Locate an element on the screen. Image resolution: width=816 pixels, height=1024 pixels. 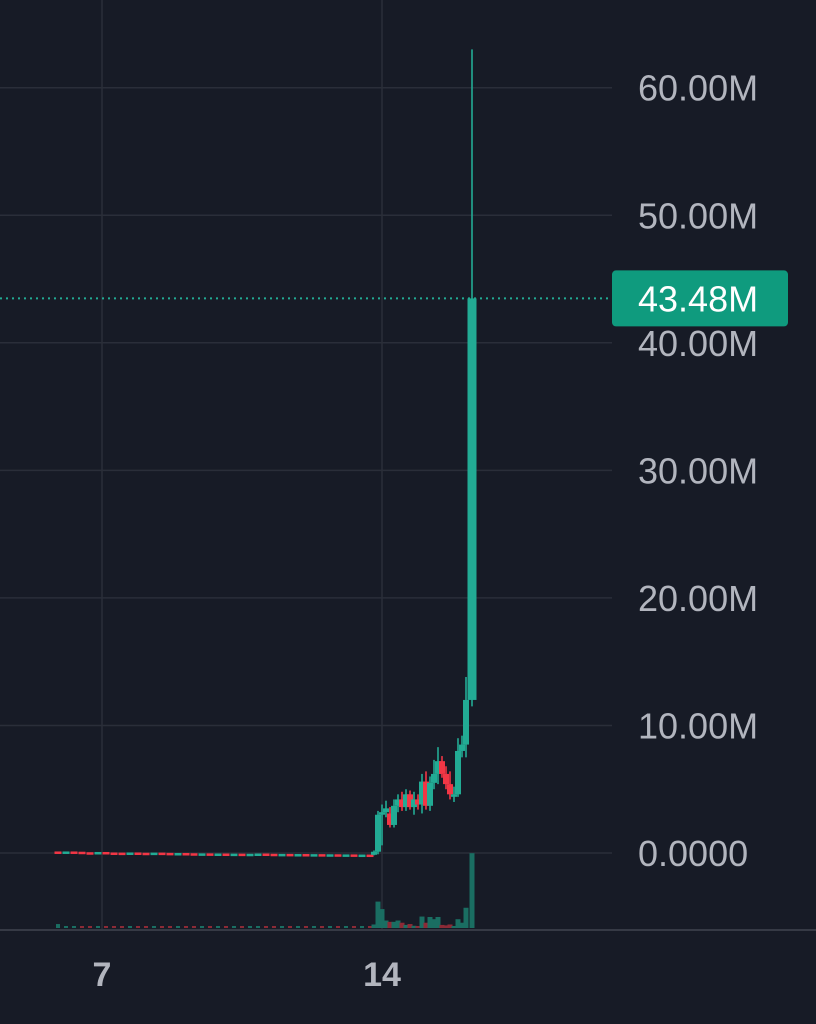
volume-bars is located at coordinates (265, 890).